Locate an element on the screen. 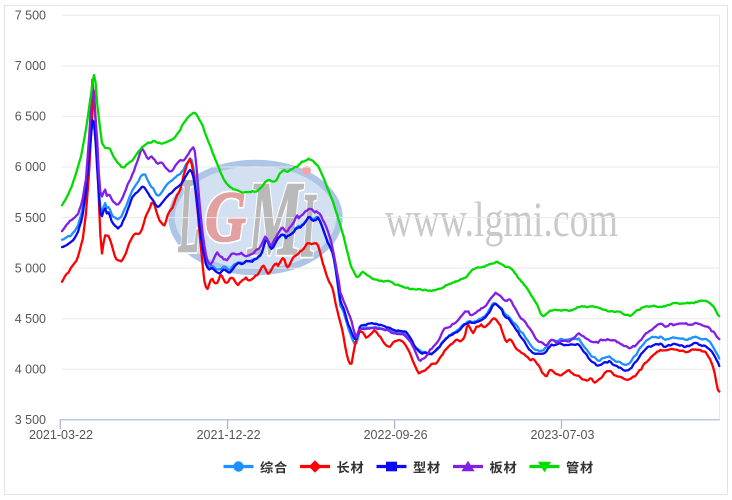  svg-text: 5 000 is located at coordinates (30, 268).